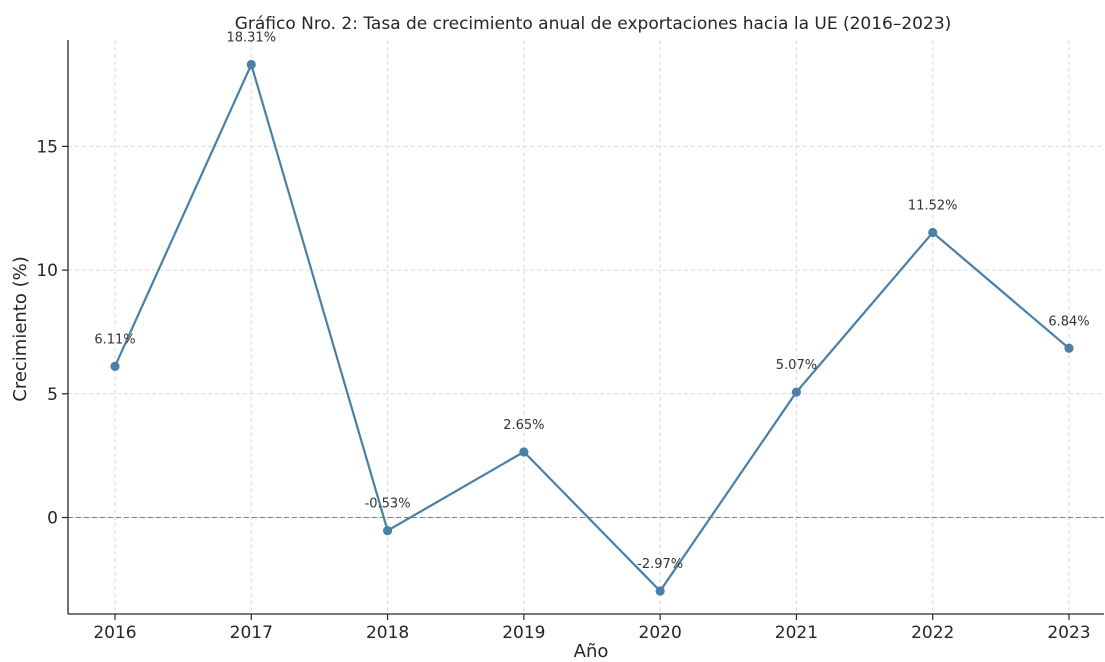  What do you see at coordinates (251, 37) in the screenshot?
I see `data-label-2017: 18.31%` at bounding box center [251, 37].